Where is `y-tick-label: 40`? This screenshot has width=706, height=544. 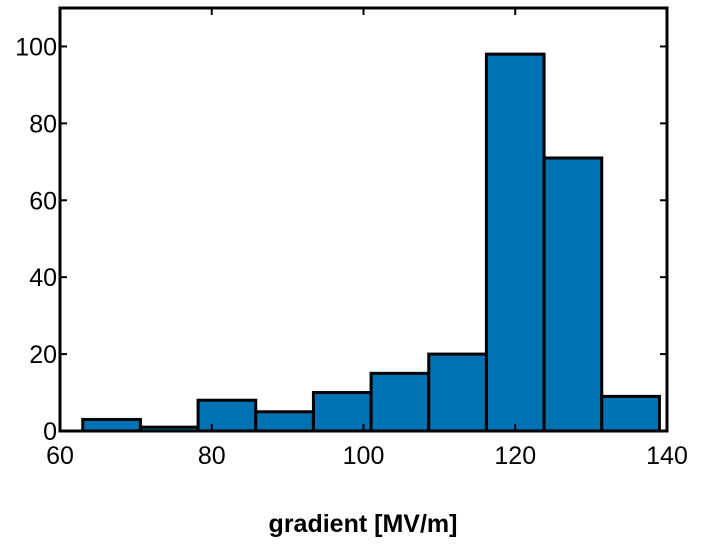
y-tick-label: 40 is located at coordinates (43, 278).